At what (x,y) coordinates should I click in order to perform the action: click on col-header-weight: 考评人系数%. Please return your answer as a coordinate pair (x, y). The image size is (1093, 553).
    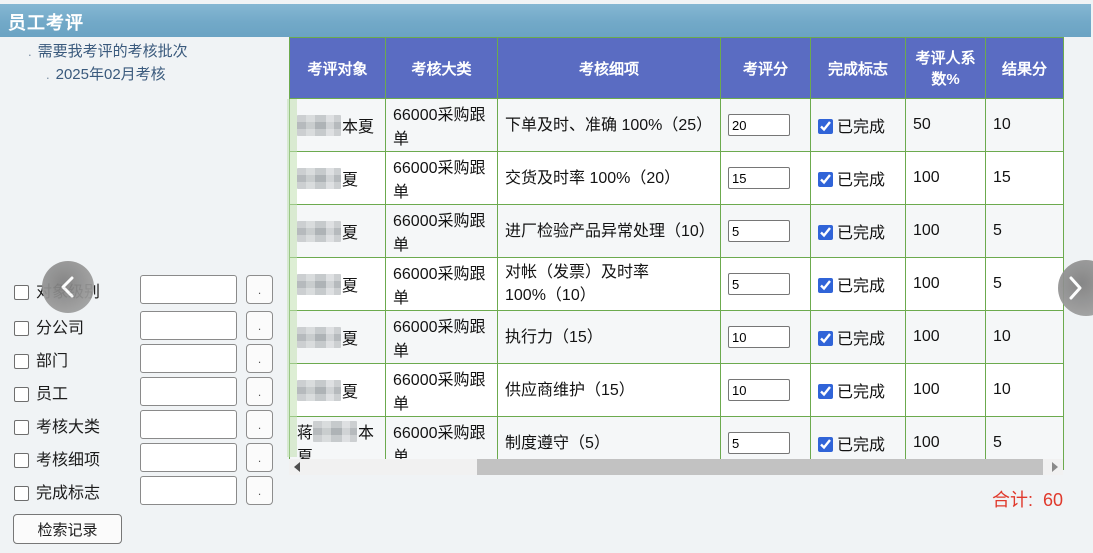
    Looking at the image, I should click on (945, 68).